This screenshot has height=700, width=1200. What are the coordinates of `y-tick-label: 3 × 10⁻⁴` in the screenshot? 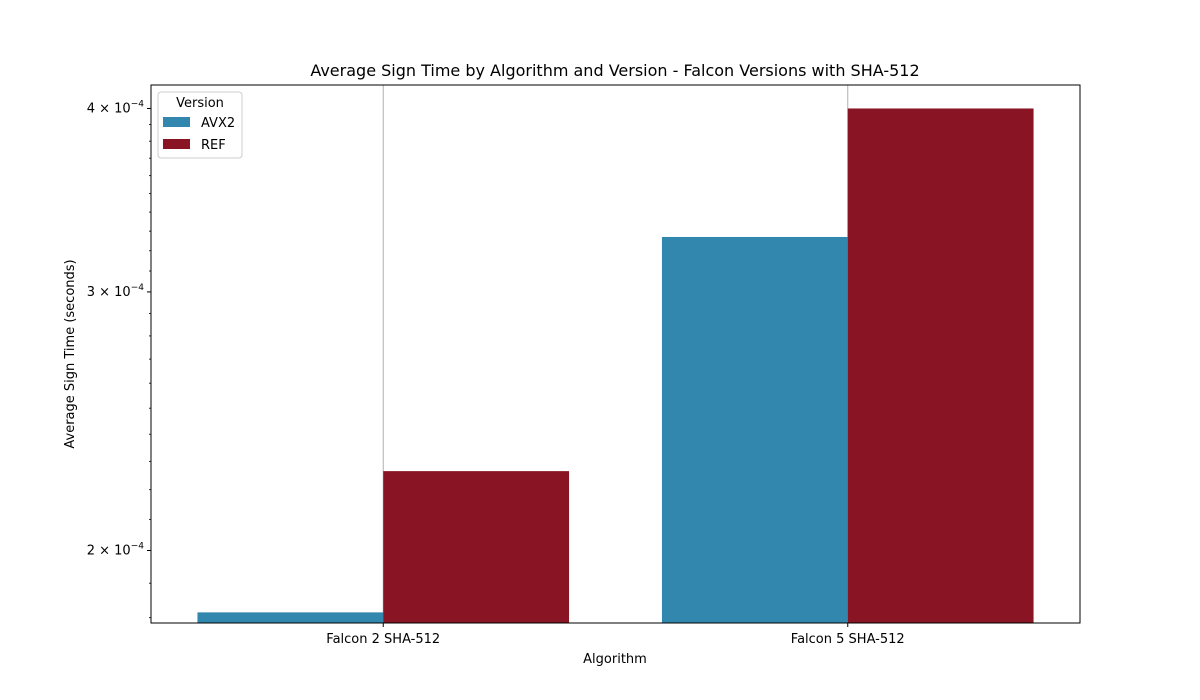 It's located at (116, 291).